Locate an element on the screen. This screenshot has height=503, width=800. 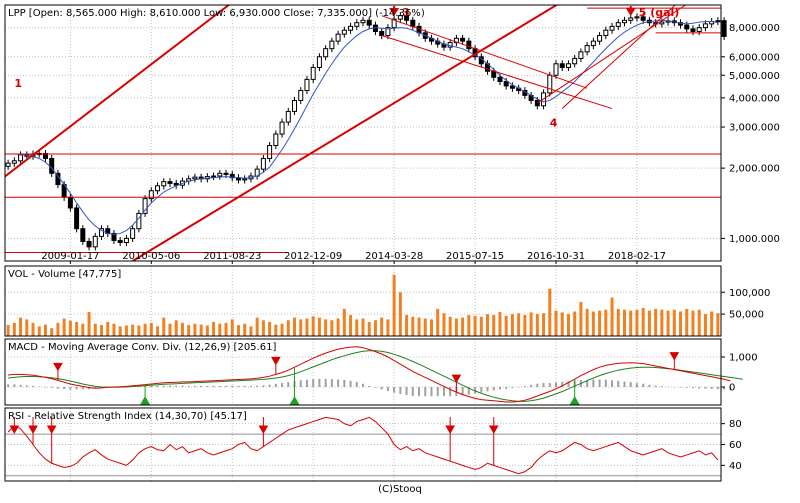
ytick-label-rsi-1: 60 is located at coordinates (735, 445).